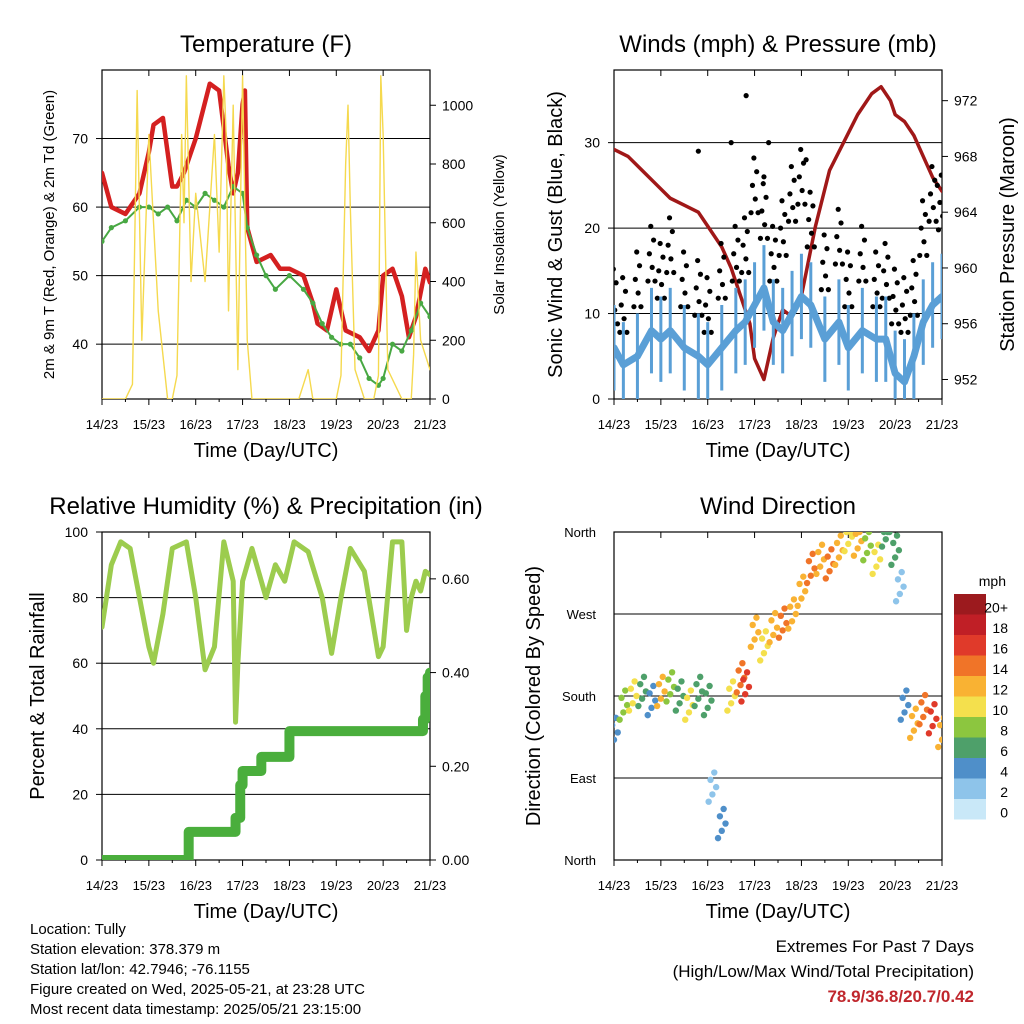 Image resolution: width=1024 pixels, height=1024 pixels. I want to click on insolation-line, so click(266, 237).